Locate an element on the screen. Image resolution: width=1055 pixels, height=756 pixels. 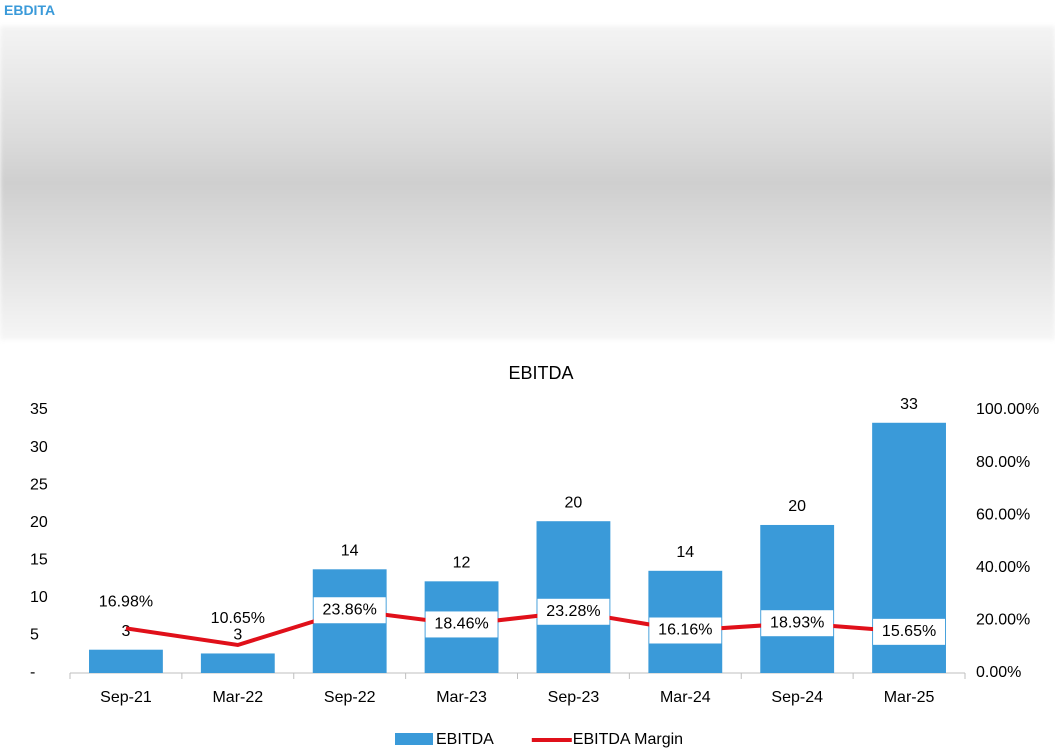
y-tick-label: 15 is located at coordinates (39, 560).